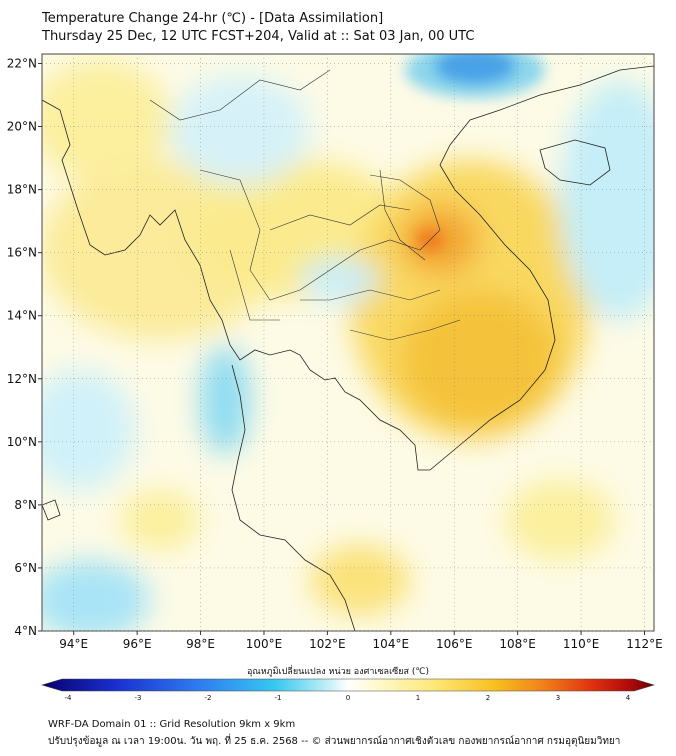 This screenshot has height=756, width=676. I want to click on lon-tick-label: 94°E, so click(73, 644).